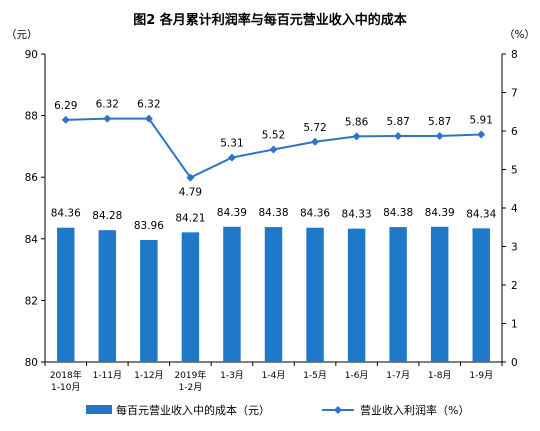 The image size is (540, 431). I want to click on category-label: 1-9月, so click(481, 375).